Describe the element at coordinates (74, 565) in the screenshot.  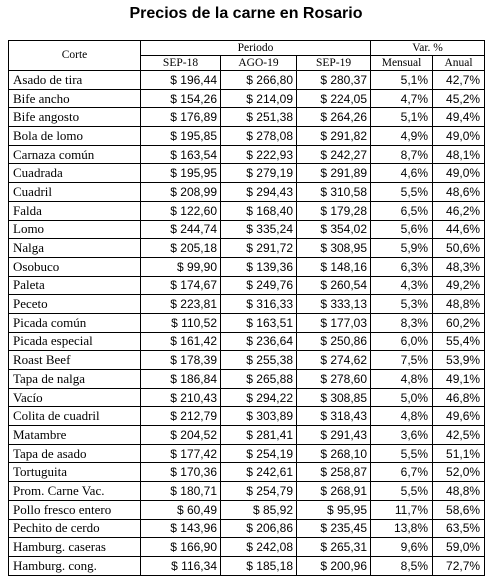
I see `cell-corte: Hamburg. cong.` at that location.